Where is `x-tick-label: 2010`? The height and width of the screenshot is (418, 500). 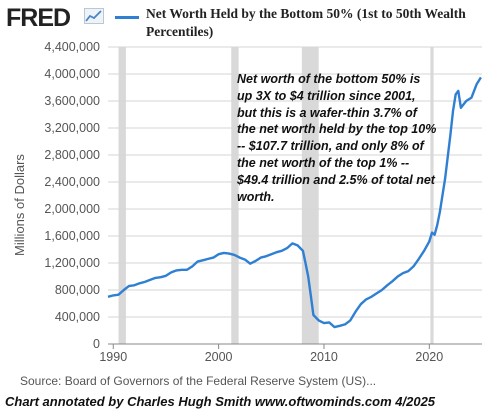 x-tick-label: 2010 is located at coordinates (324, 357).